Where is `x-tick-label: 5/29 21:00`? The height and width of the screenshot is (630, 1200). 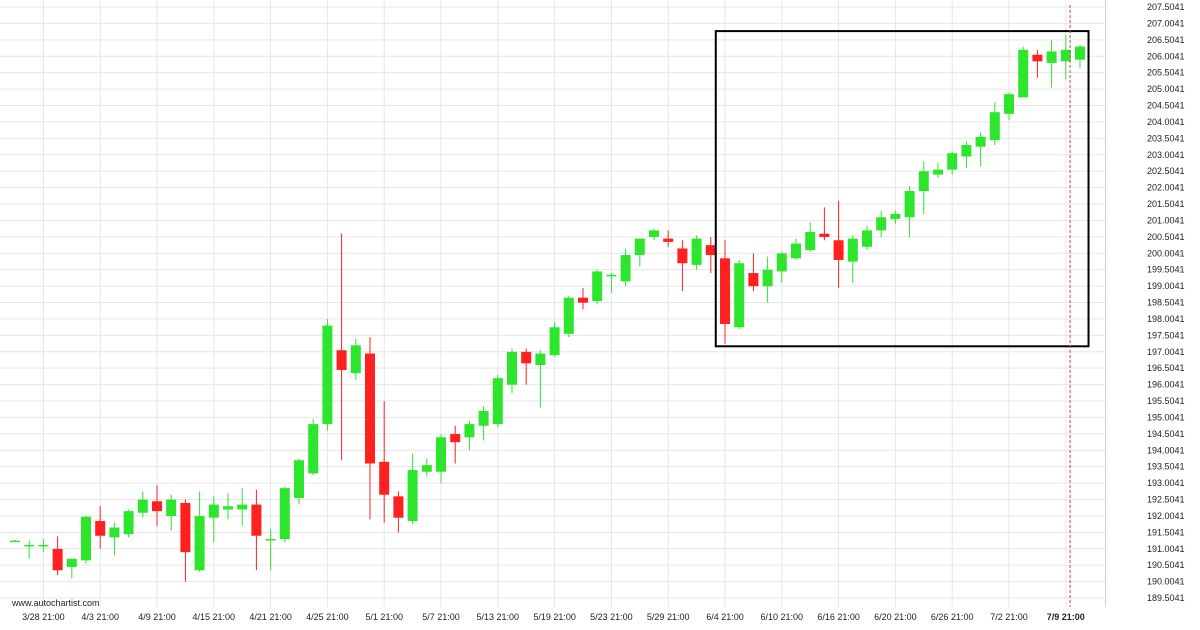
x-tick-label: 5/29 21:00 is located at coordinates (668, 617).